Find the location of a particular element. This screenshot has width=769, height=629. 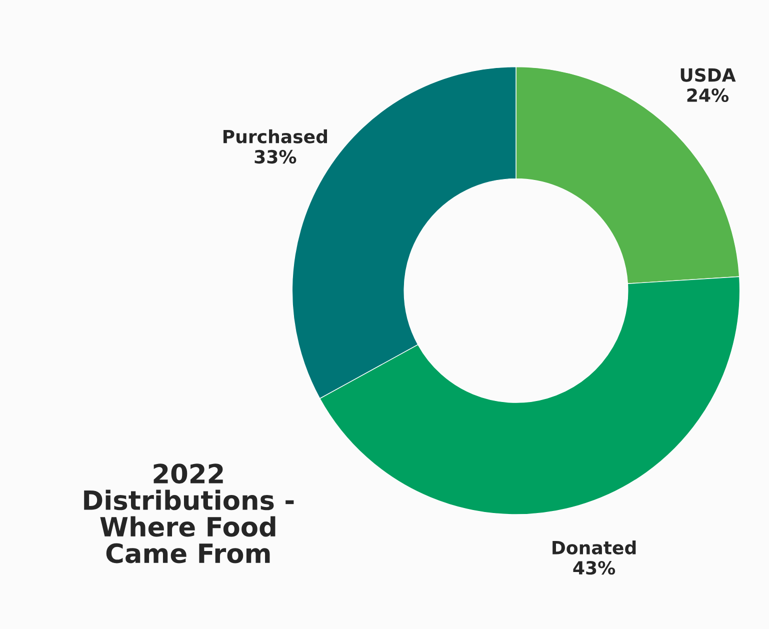

text: 2022 Distributions - Where Food Came From is located at coordinates (189, 514).